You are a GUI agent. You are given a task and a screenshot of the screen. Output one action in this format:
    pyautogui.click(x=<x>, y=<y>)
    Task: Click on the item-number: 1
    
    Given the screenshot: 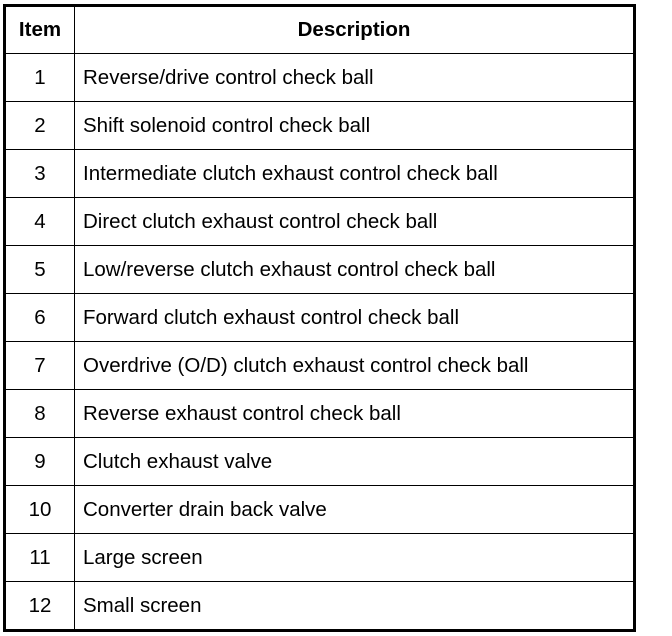 What is the action you would take?
    pyautogui.click(x=39, y=77)
    